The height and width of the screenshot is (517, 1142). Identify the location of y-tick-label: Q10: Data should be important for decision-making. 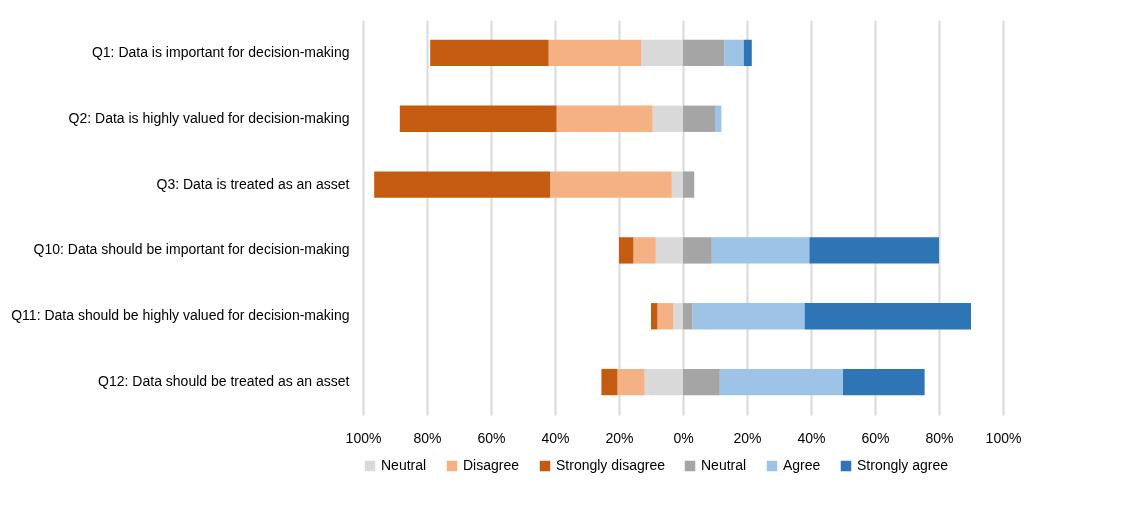
(191, 249).